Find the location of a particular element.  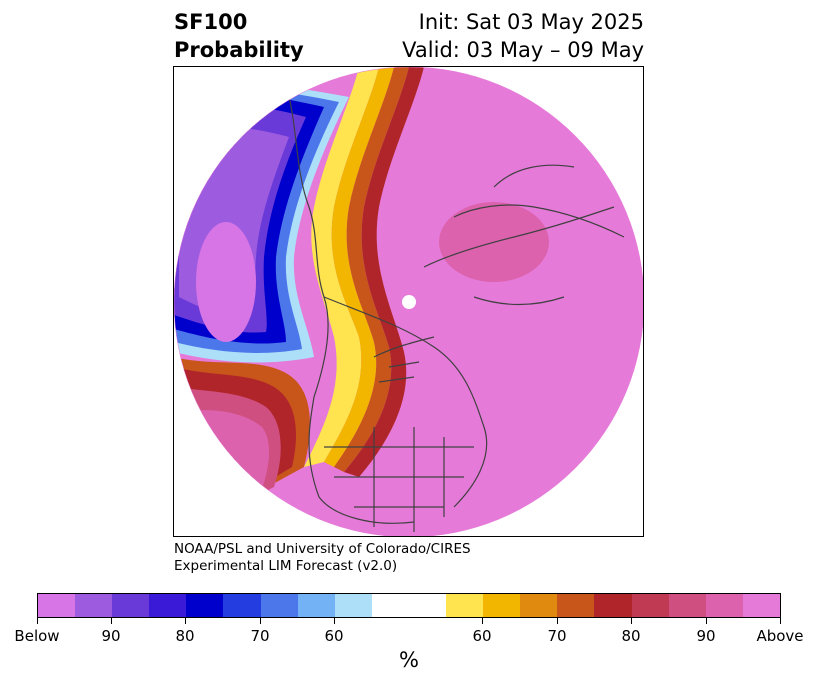

ridge-orange is located at coordinates (371, 269).